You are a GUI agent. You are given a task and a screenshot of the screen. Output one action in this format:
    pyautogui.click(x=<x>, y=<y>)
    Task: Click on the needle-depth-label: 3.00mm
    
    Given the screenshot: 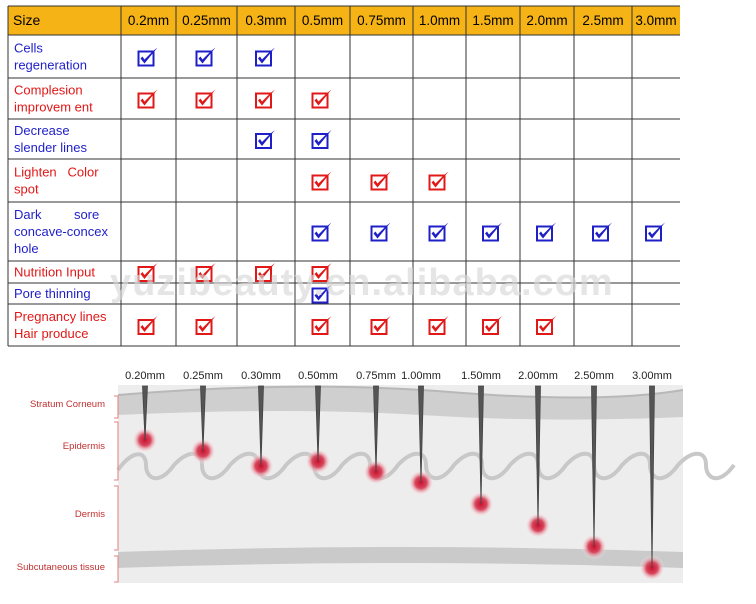 What is the action you would take?
    pyautogui.click(x=652, y=376)
    